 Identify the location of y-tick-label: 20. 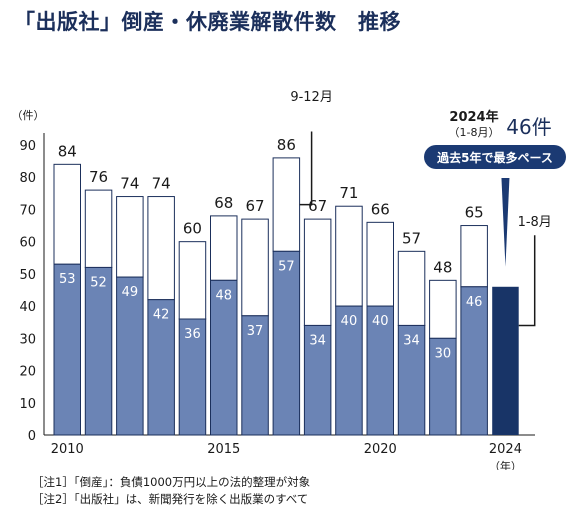
(27, 372).